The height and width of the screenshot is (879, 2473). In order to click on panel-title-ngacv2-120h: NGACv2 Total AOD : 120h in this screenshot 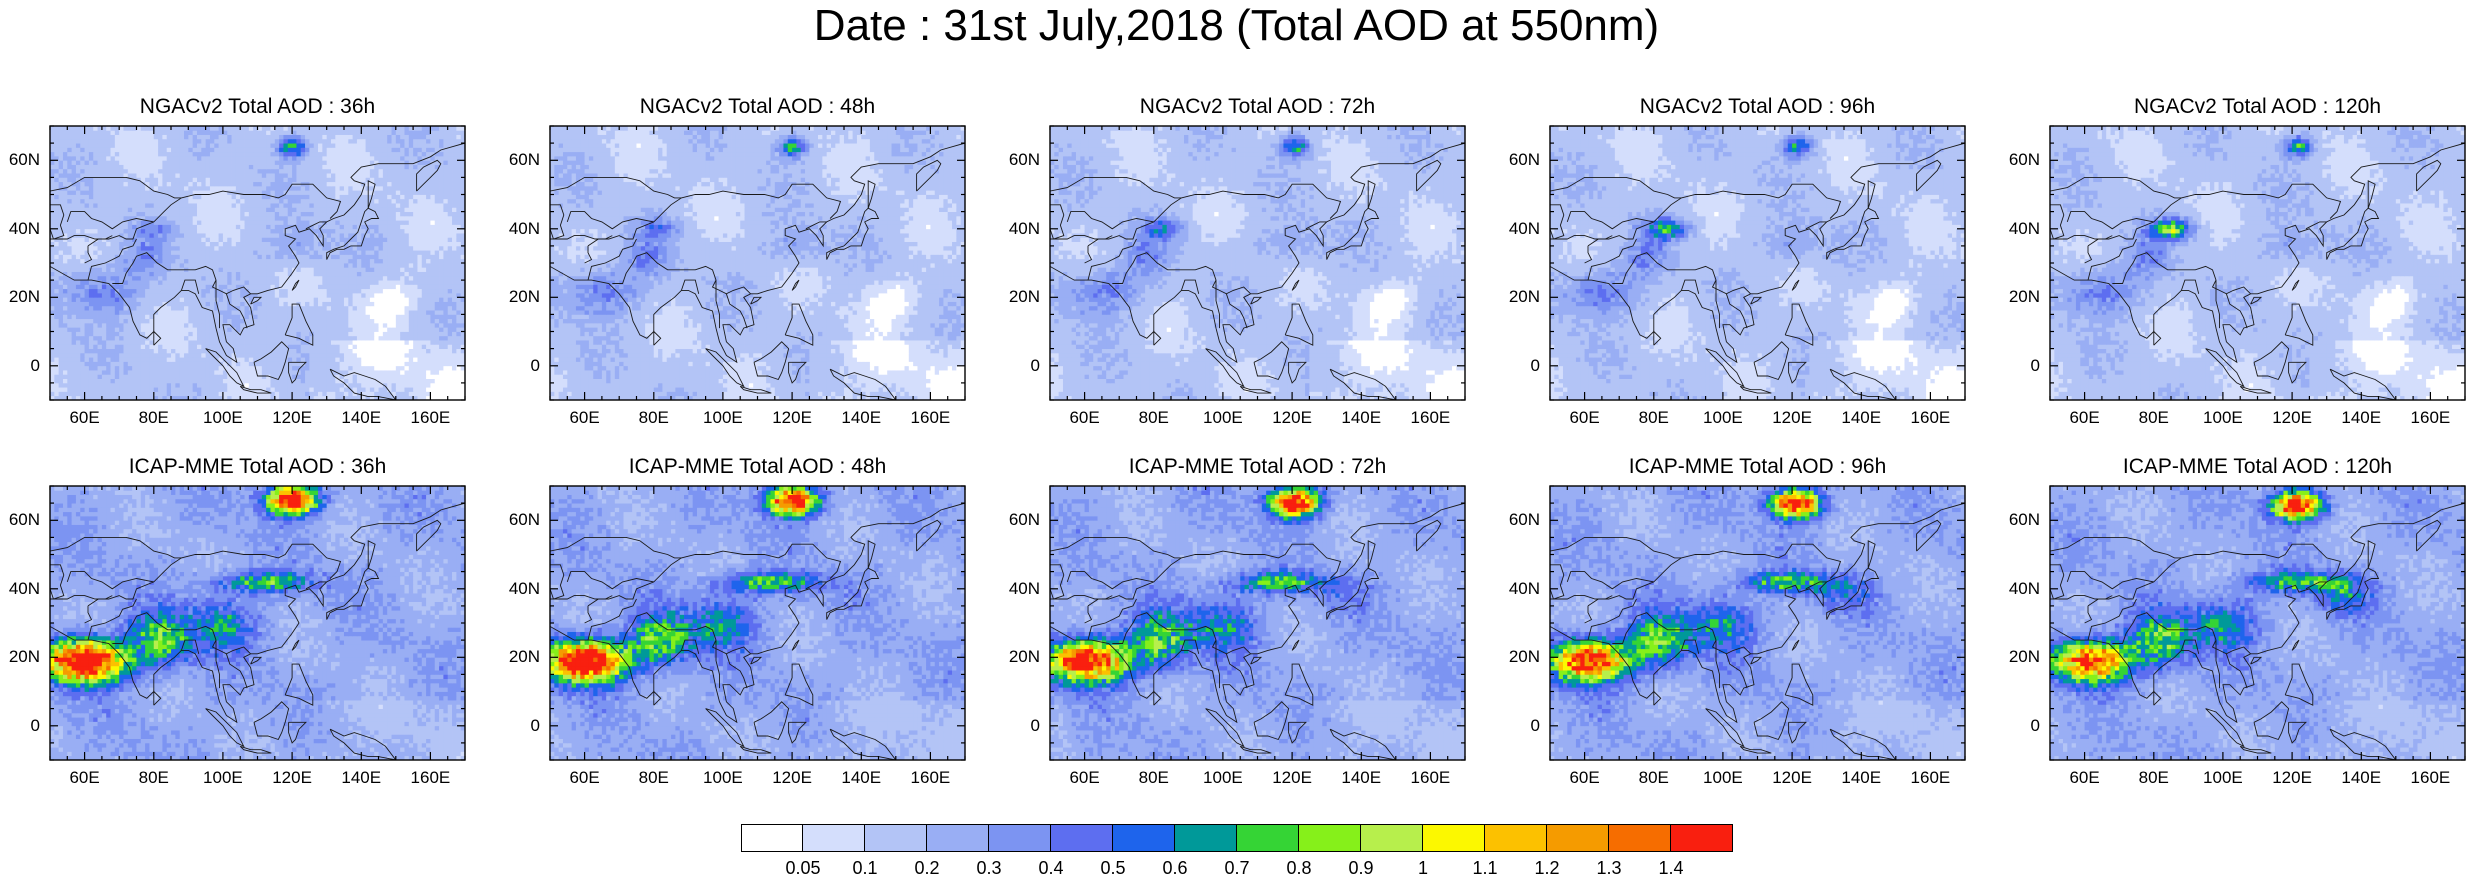, I will do `click(2241, 107)`.